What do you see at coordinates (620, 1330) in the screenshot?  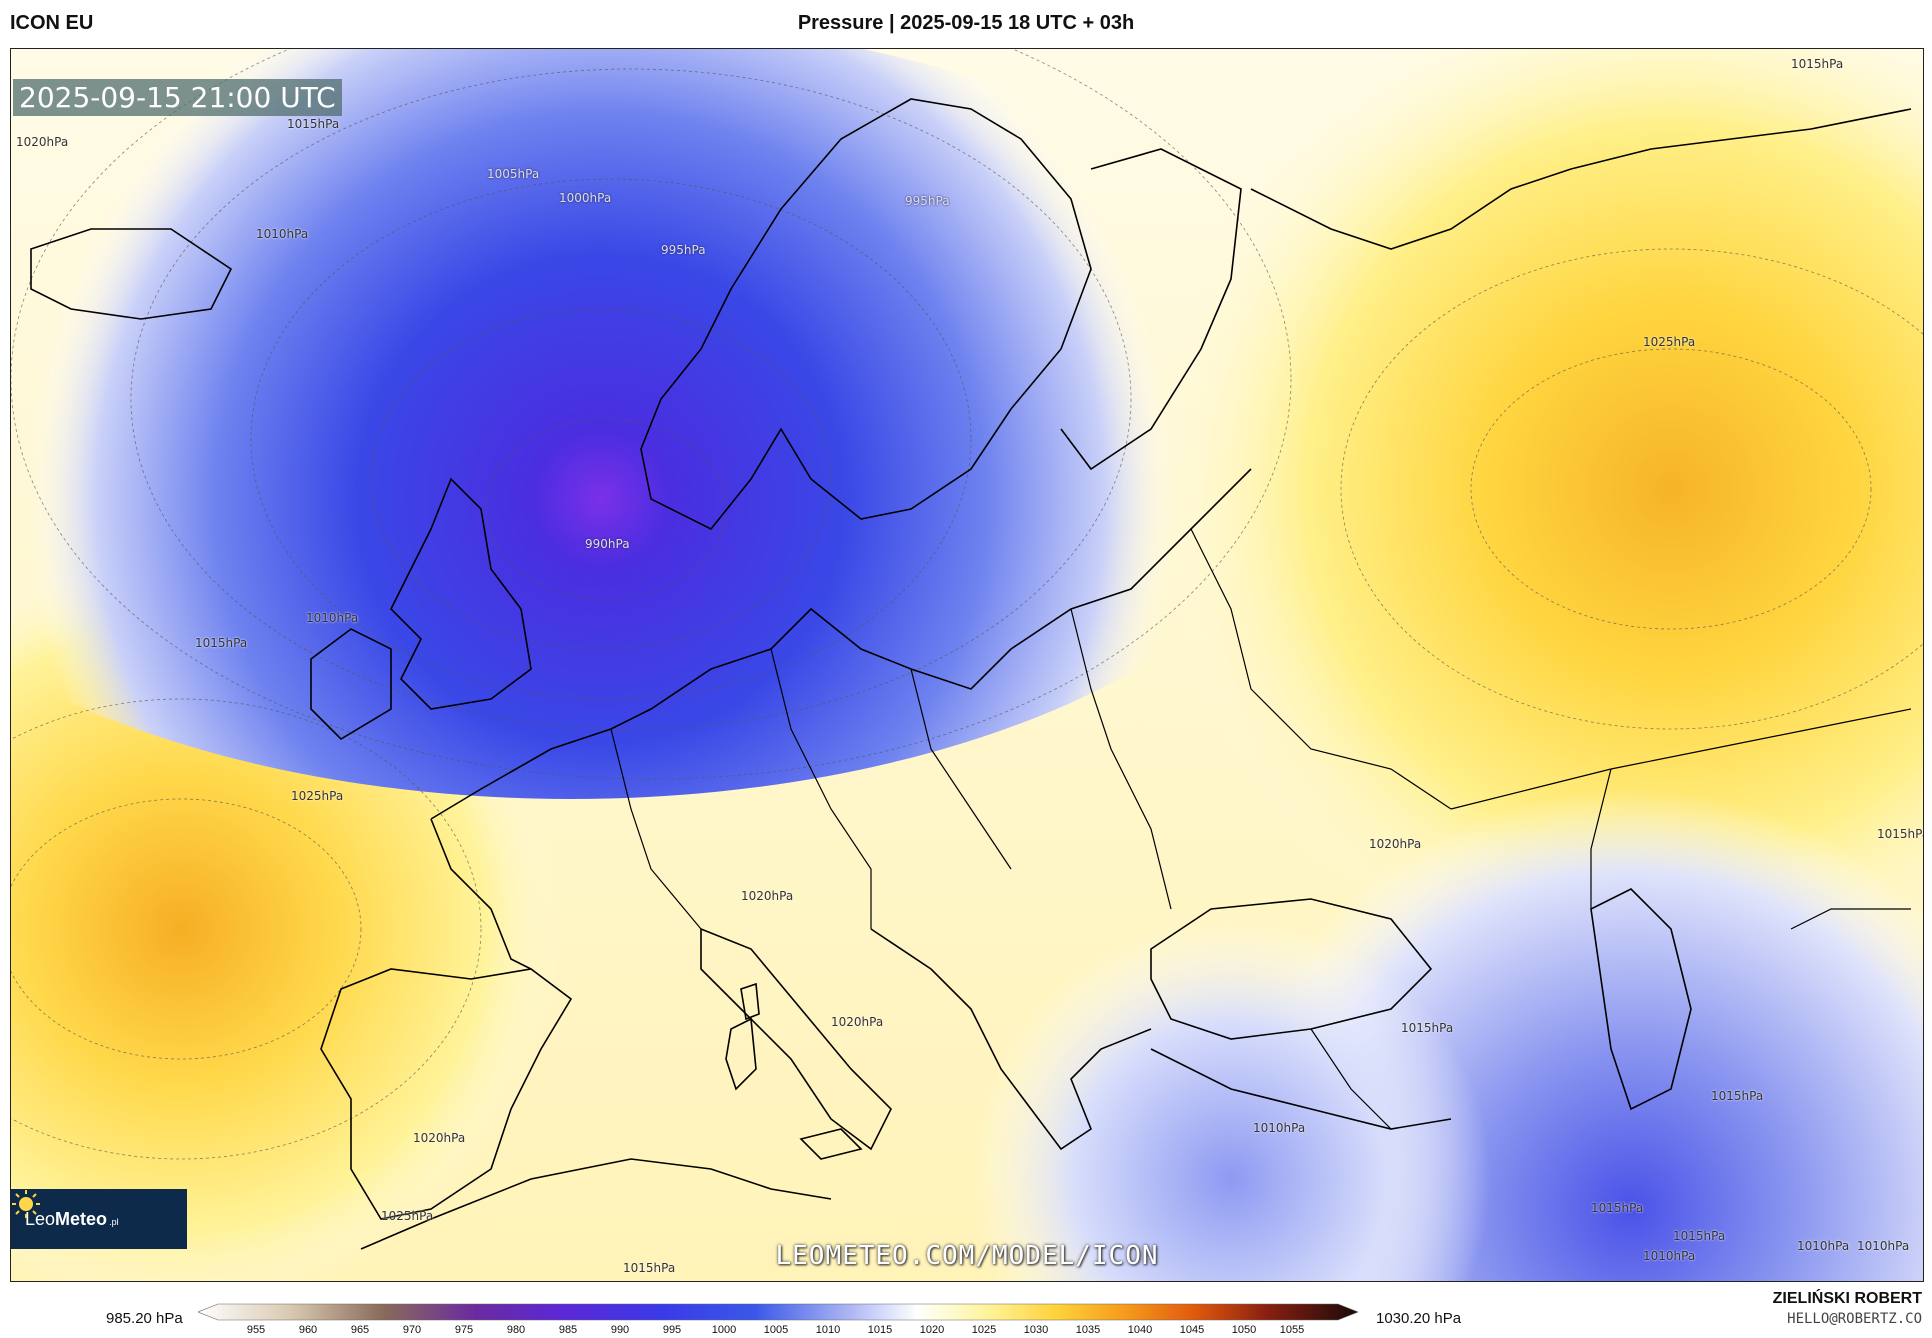 I see `legend-tick: 990` at bounding box center [620, 1330].